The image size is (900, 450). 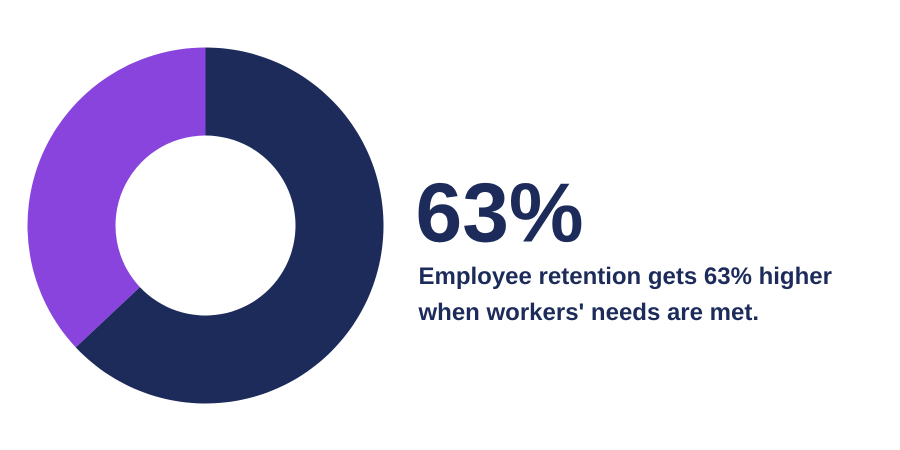 I want to click on text: 63%, so click(x=500, y=213).